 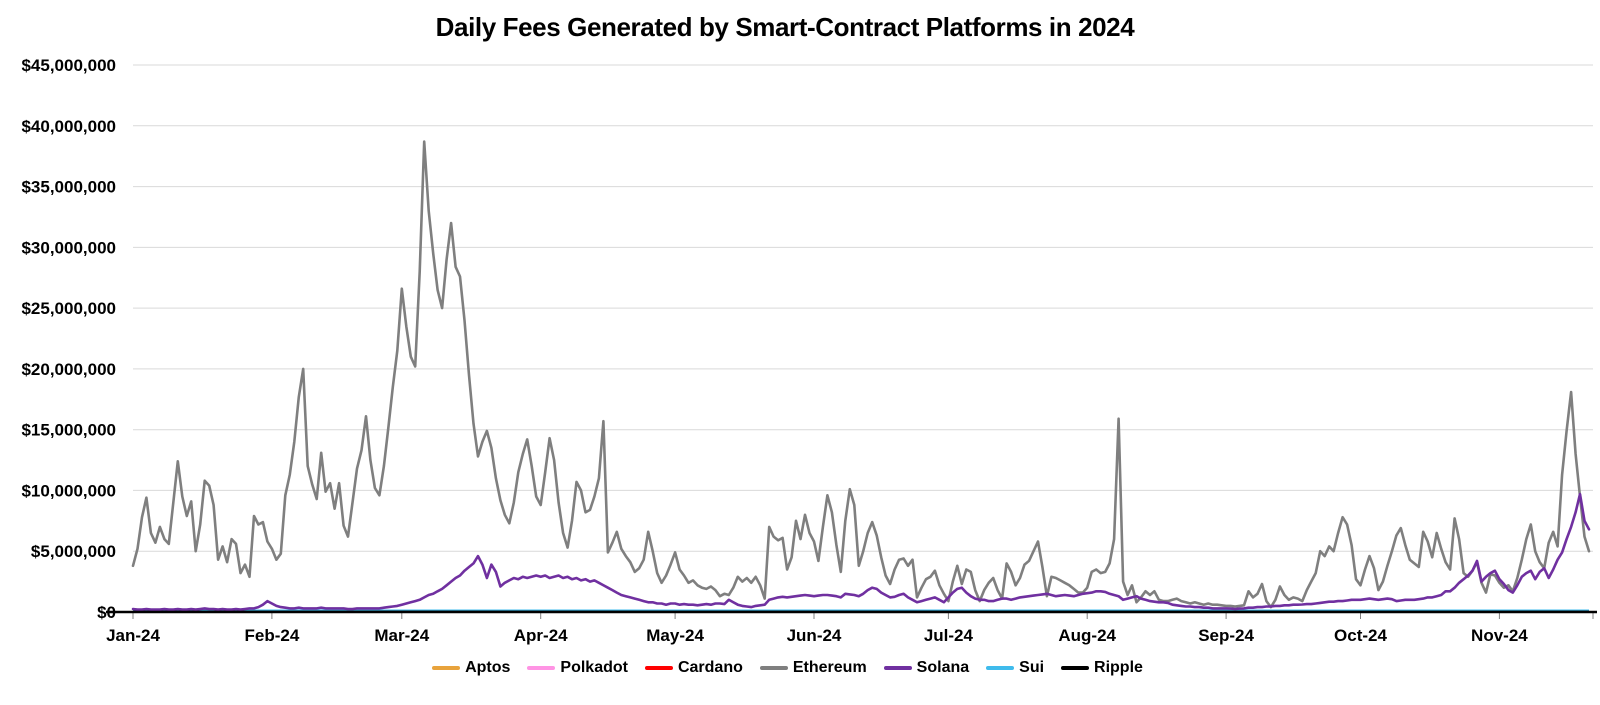 I want to click on y-axis-tick-label: $15,000,000, so click(x=68, y=430).